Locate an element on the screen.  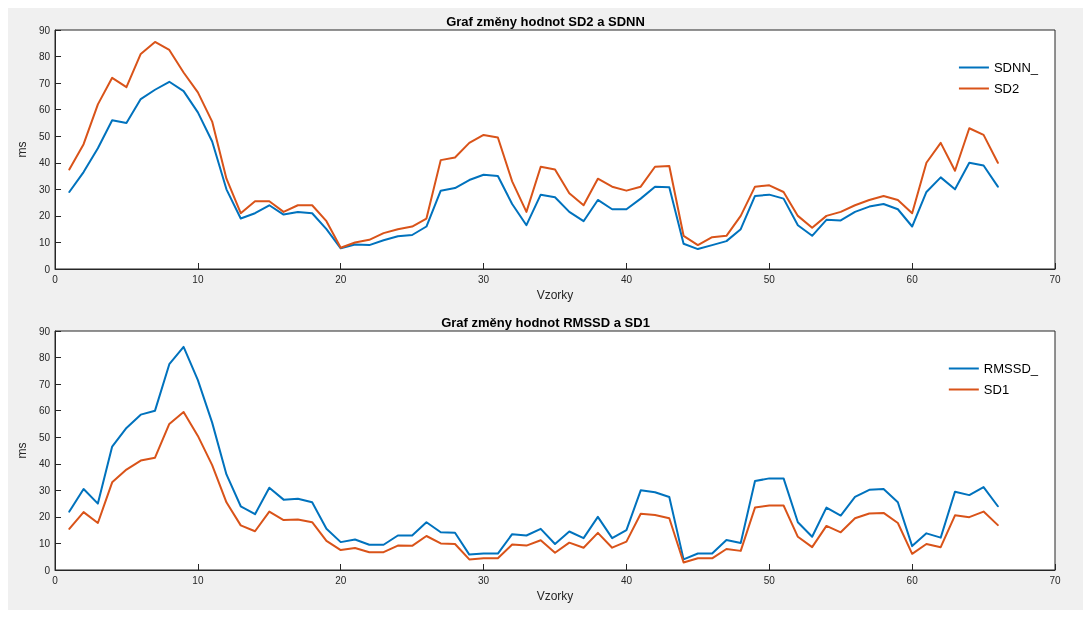
legend-label: SDNN_ is located at coordinates (1016, 67).